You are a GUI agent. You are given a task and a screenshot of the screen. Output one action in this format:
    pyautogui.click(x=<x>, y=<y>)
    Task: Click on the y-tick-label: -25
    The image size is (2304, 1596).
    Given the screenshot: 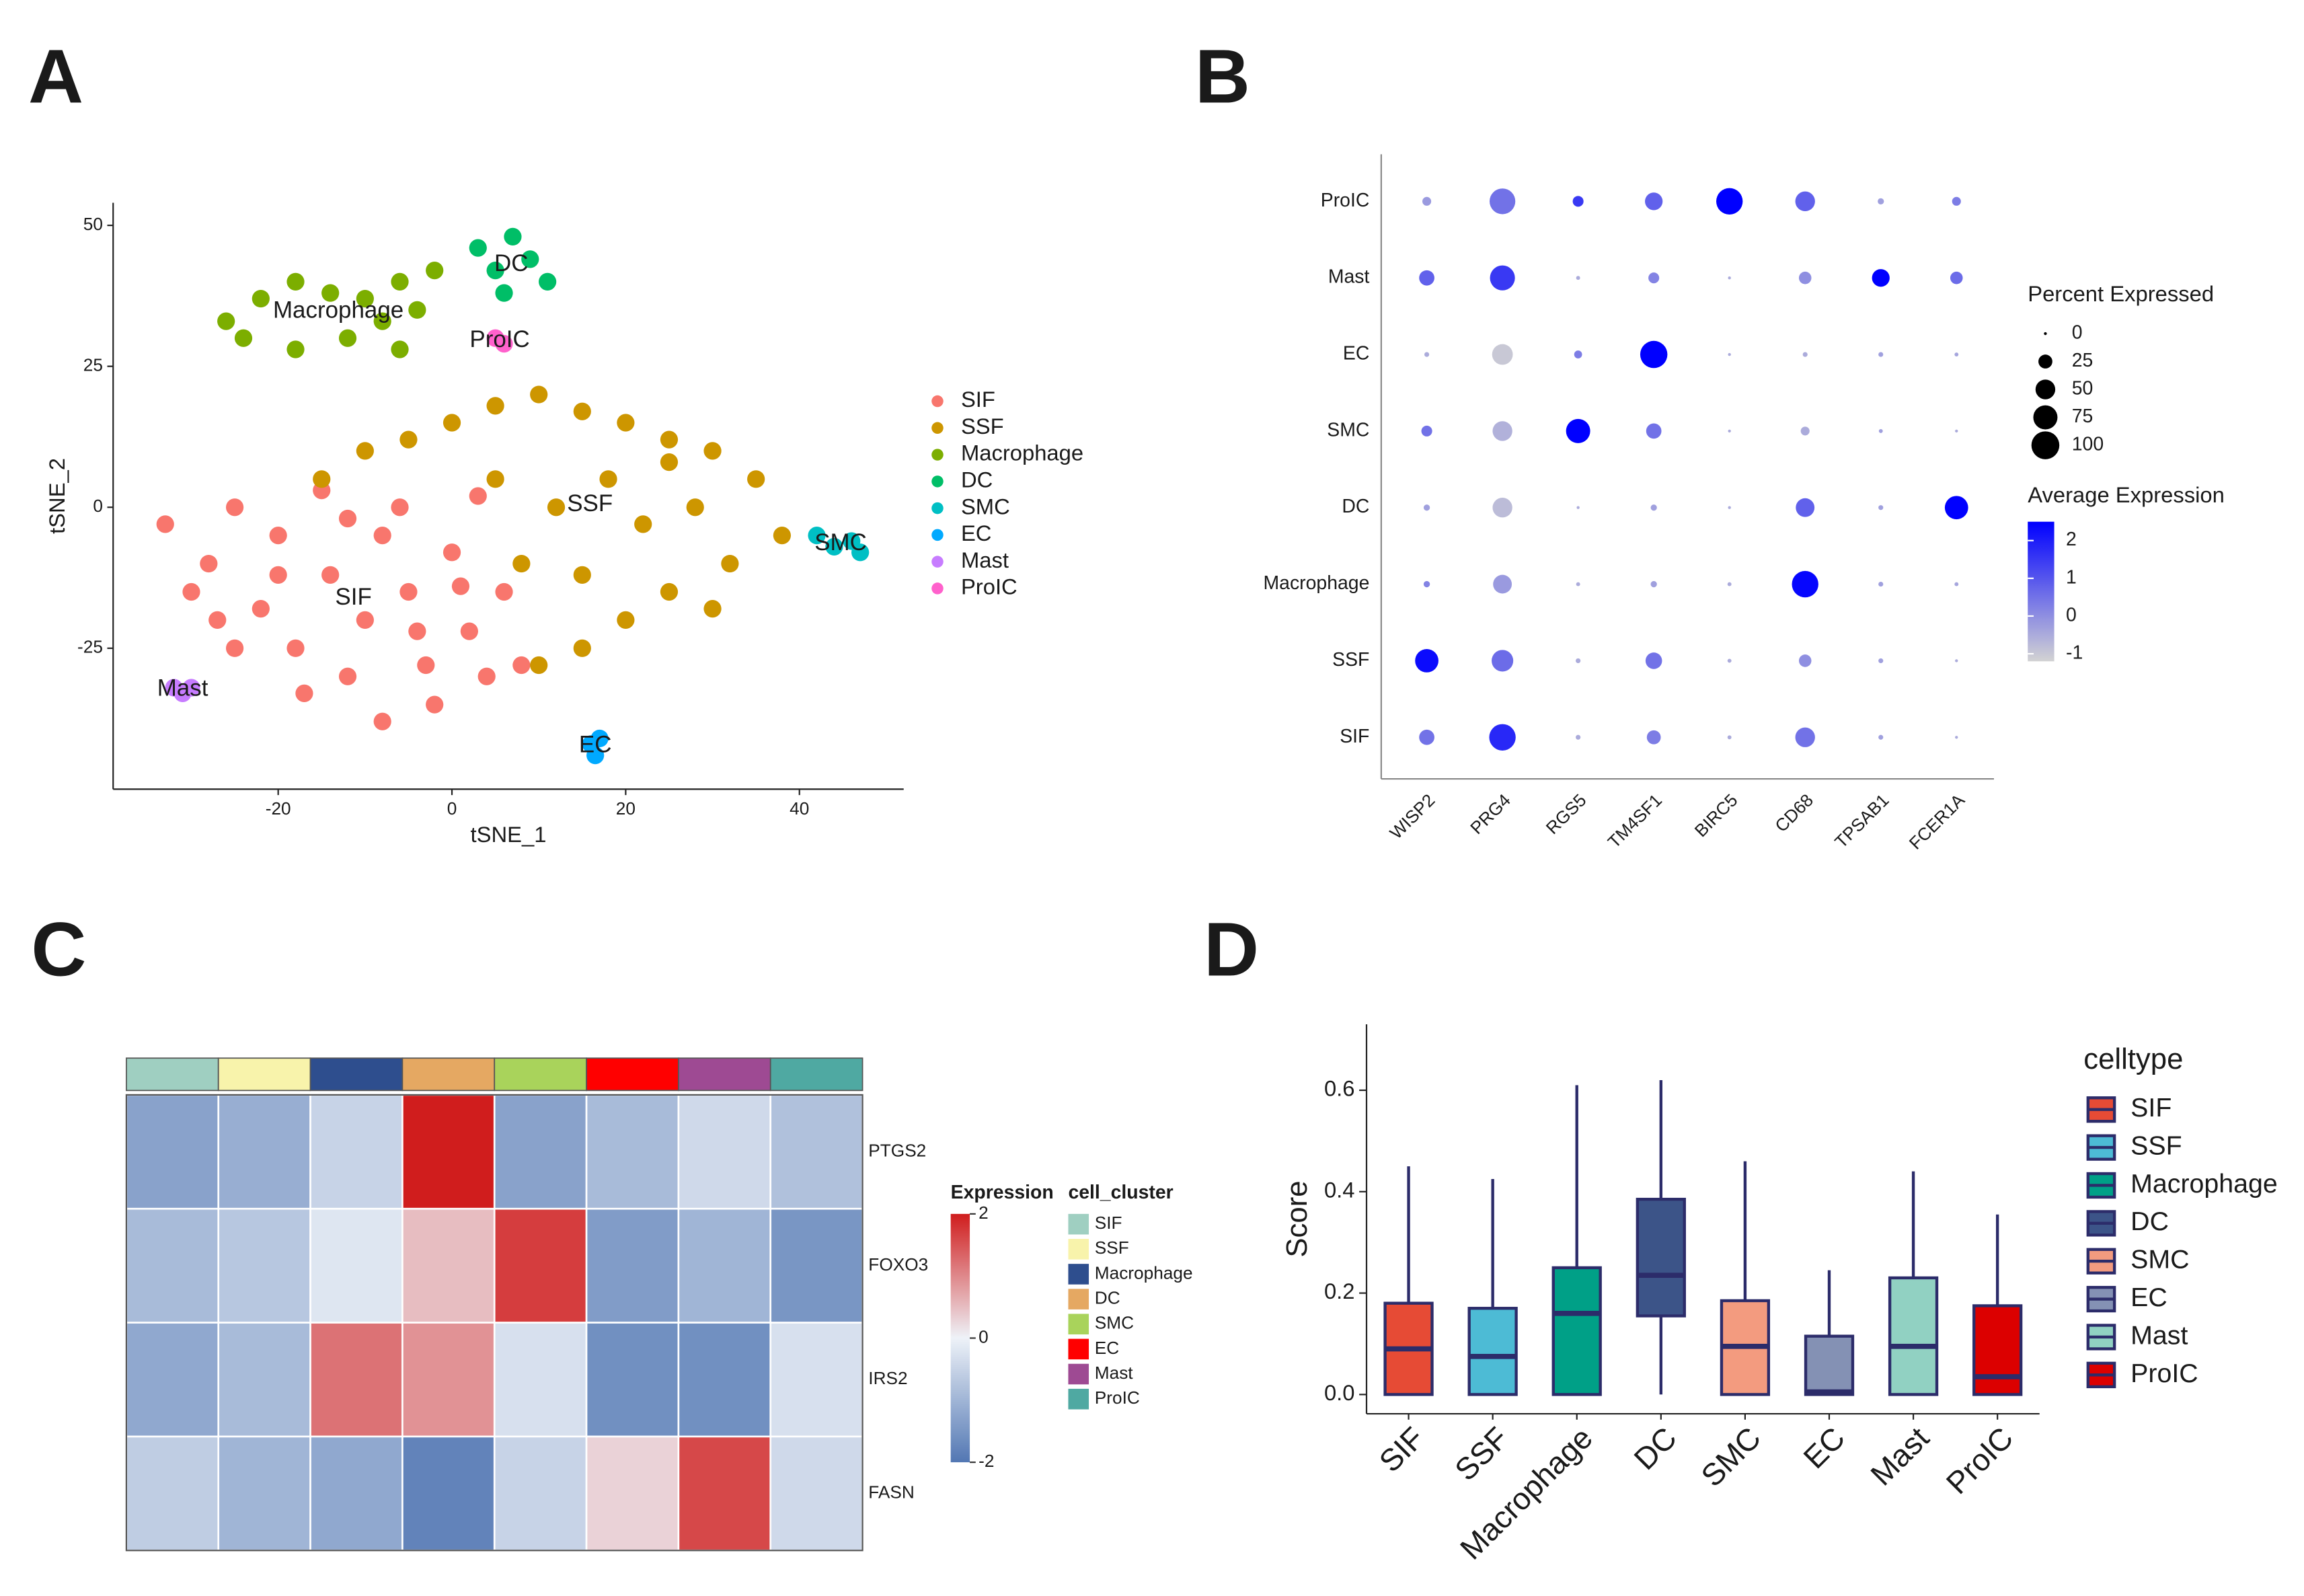 What is the action you would take?
    pyautogui.click(x=90, y=647)
    